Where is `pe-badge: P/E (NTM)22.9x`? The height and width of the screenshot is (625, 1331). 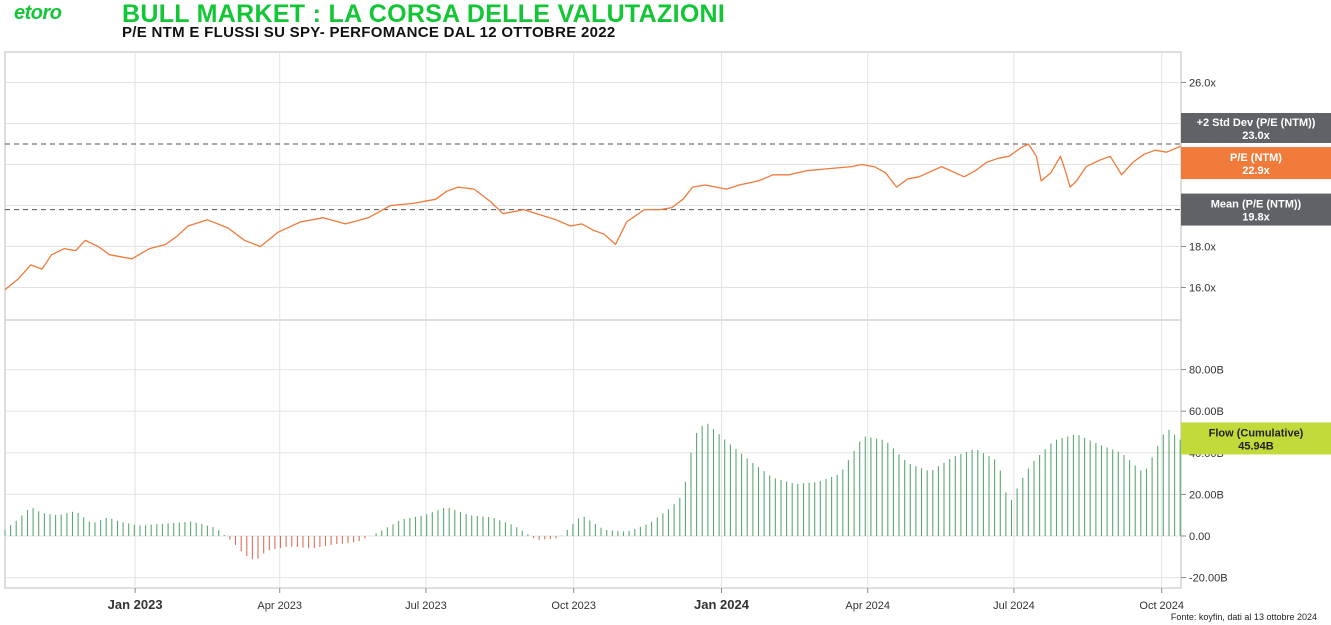
pe-badge: P/E (NTM)22.9x is located at coordinates (1256, 163).